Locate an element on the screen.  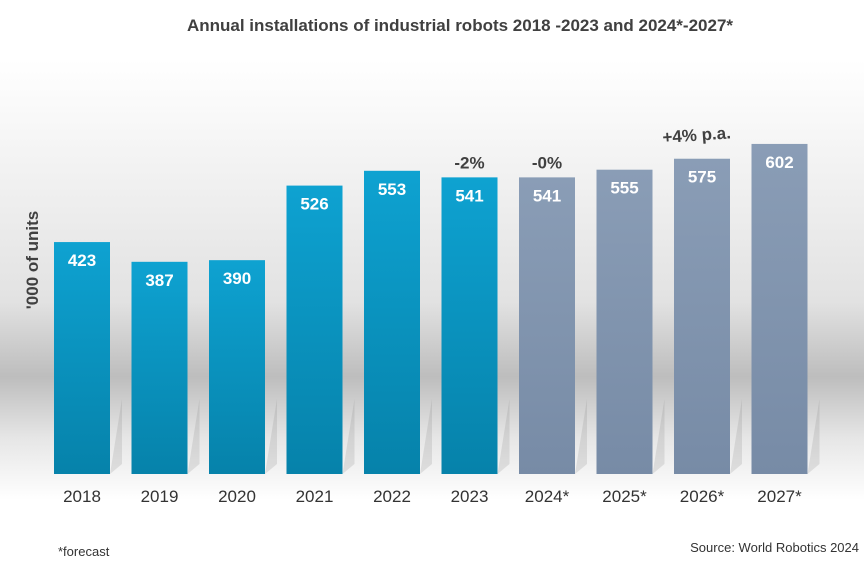
growth-annotation: -2% is located at coordinates (469, 162).